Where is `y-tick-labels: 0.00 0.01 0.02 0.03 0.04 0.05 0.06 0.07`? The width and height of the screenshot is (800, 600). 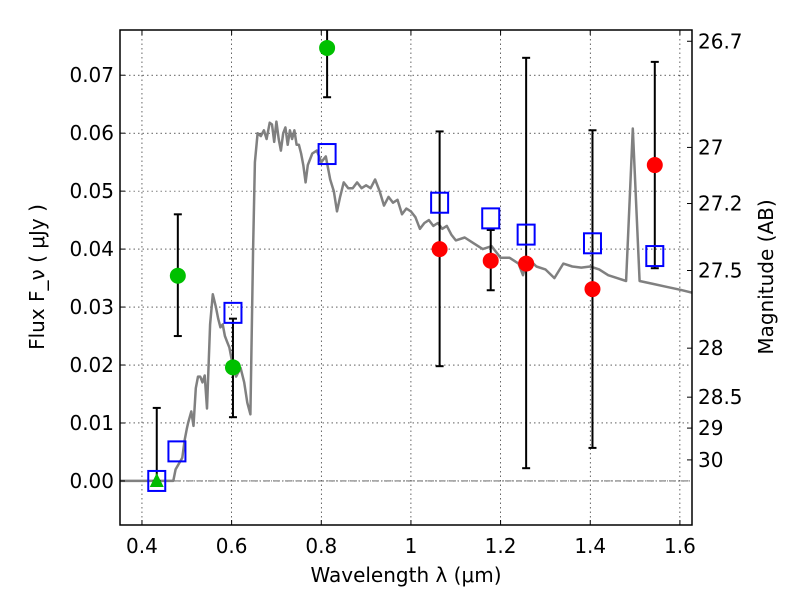
y-tick-labels: 0.00 0.01 0.02 0.03 0.04 0.05 0.06 0.07 is located at coordinates (91, 278).